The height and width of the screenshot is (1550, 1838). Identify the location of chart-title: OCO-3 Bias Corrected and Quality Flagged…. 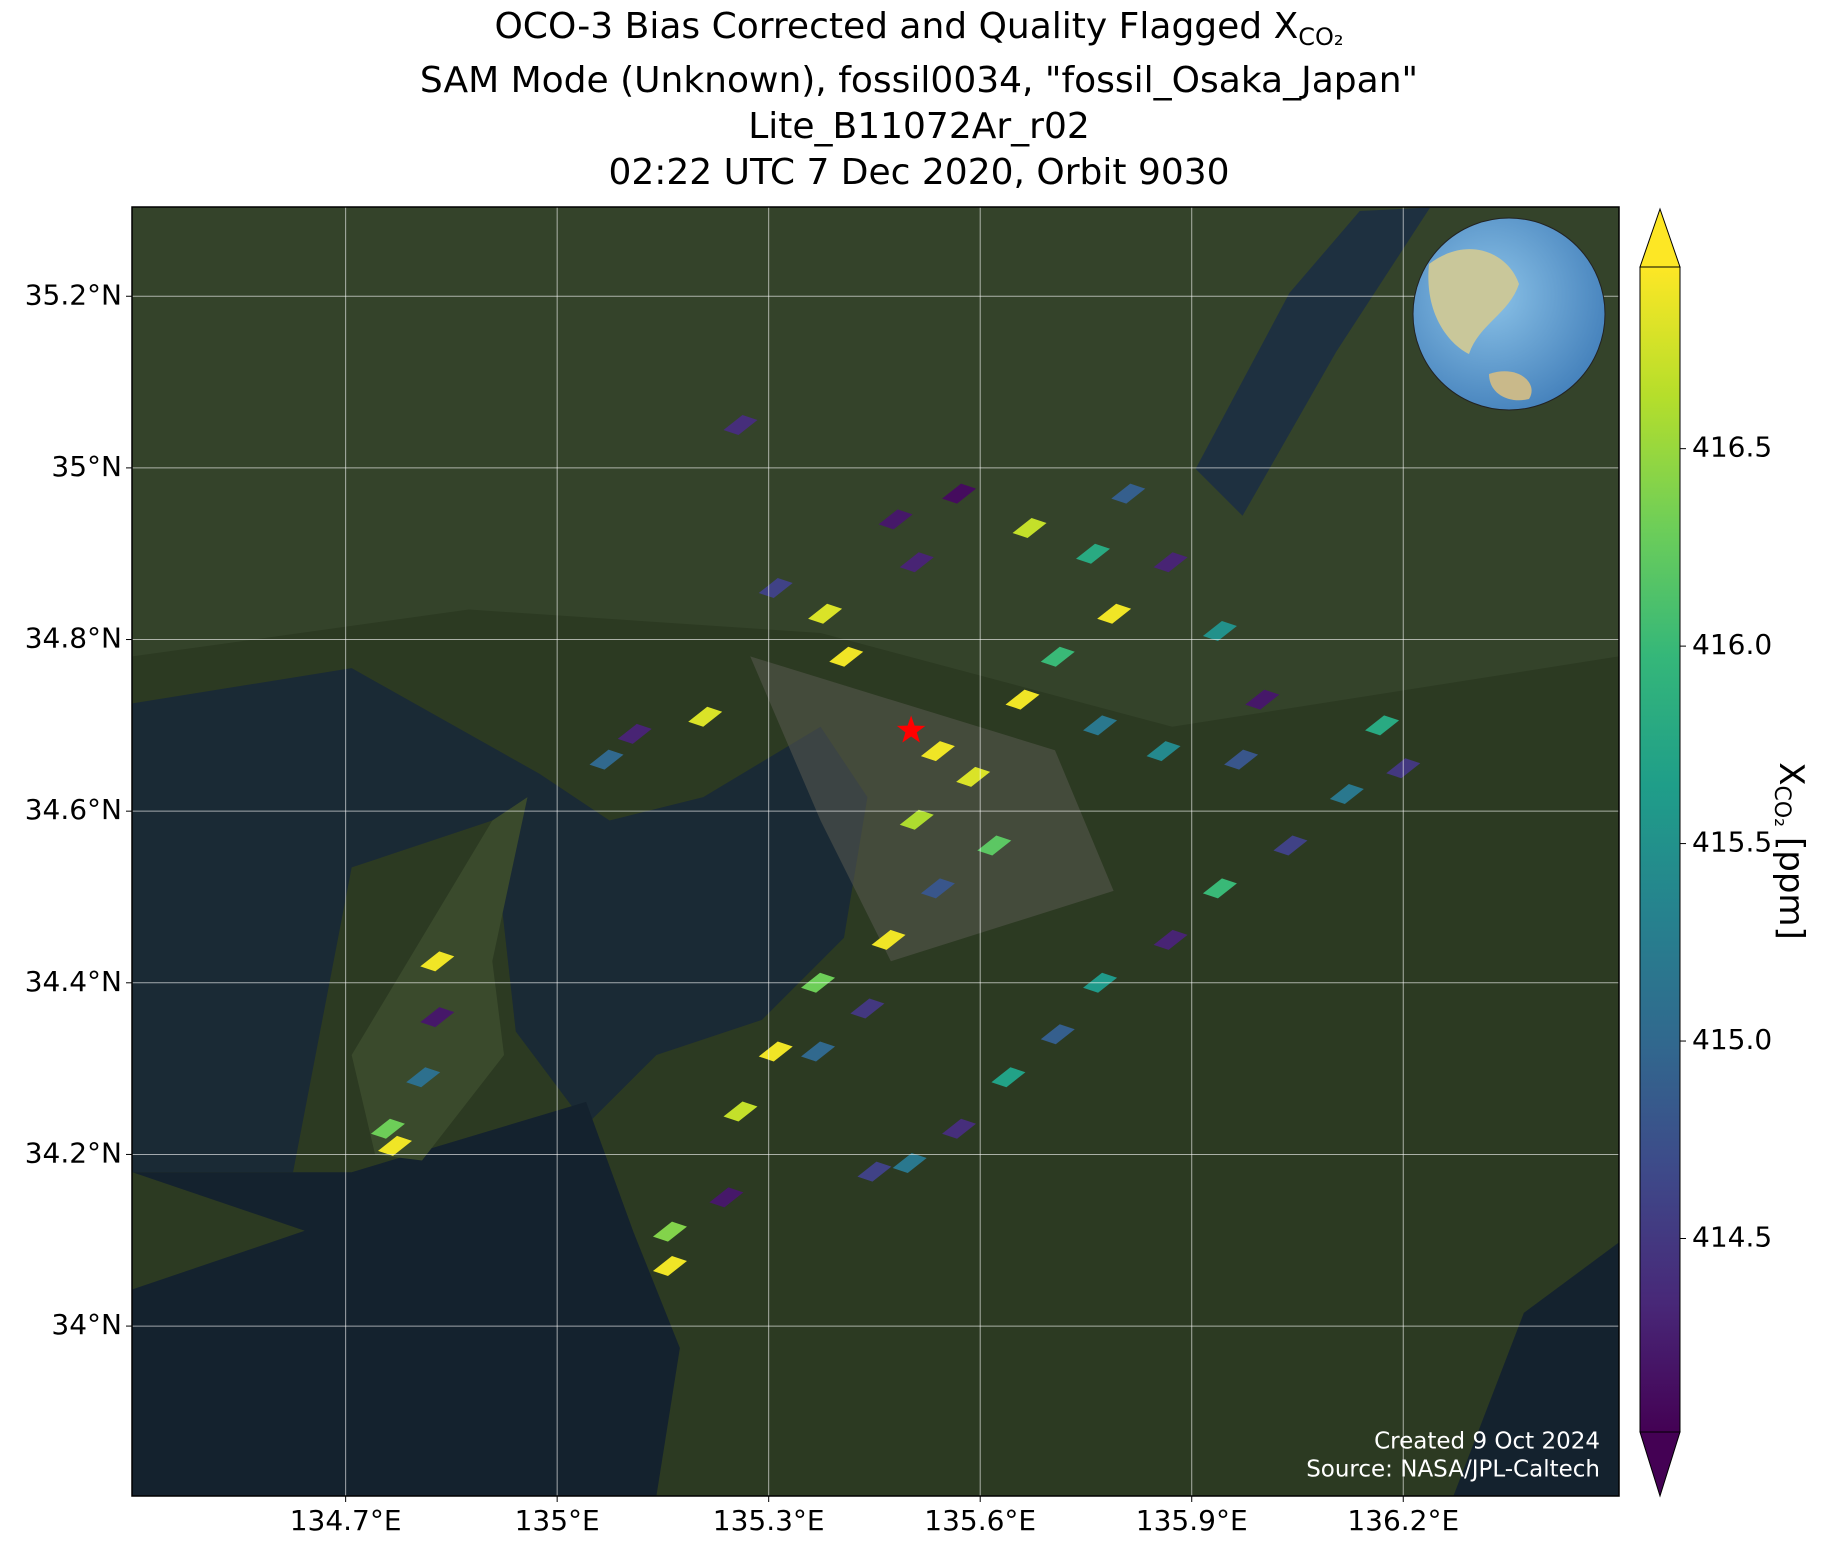
(918, 28).